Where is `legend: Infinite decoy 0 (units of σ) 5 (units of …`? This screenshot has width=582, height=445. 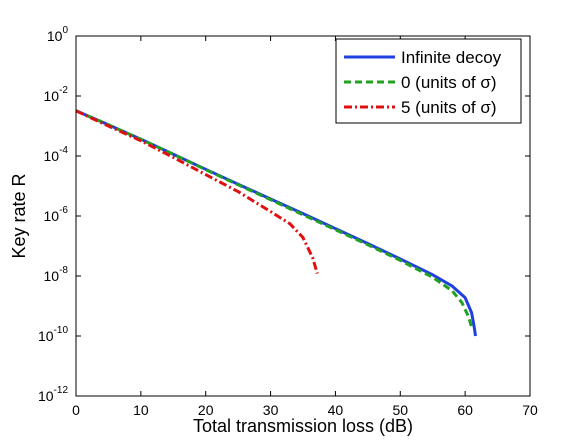 legend: Infinite decoy 0 (units of σ) 5 (units of … is located at coordinates (428, 81).